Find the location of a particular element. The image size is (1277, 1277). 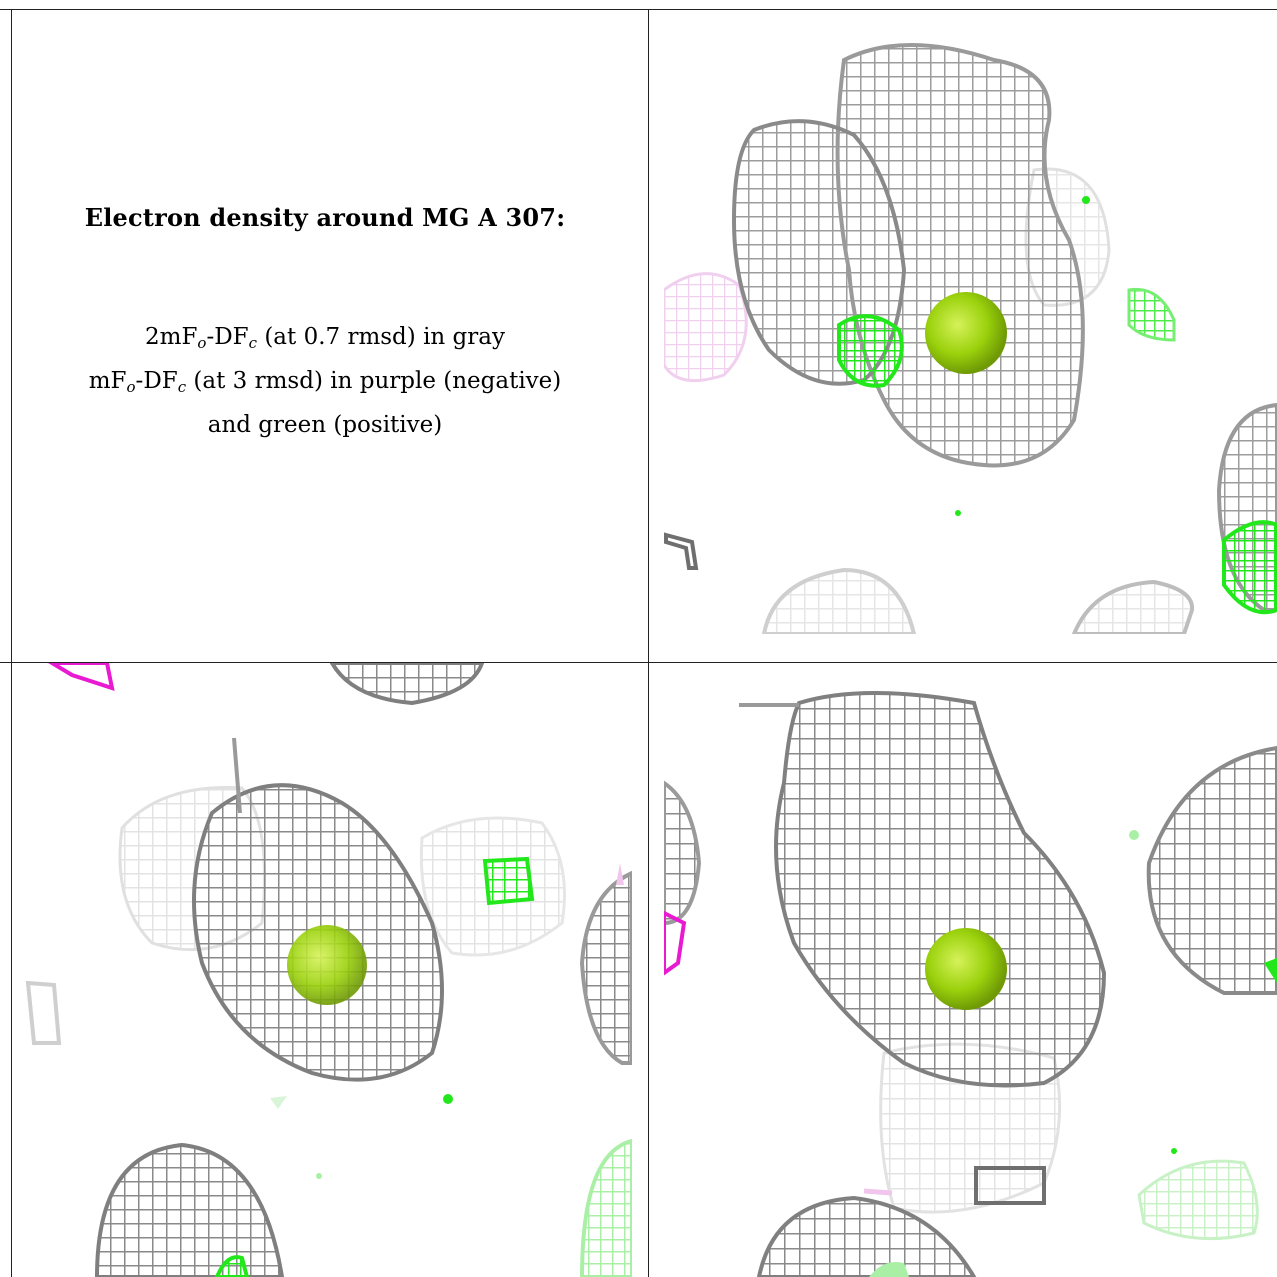

left-border-bottom is located at coordinates (11, 969).